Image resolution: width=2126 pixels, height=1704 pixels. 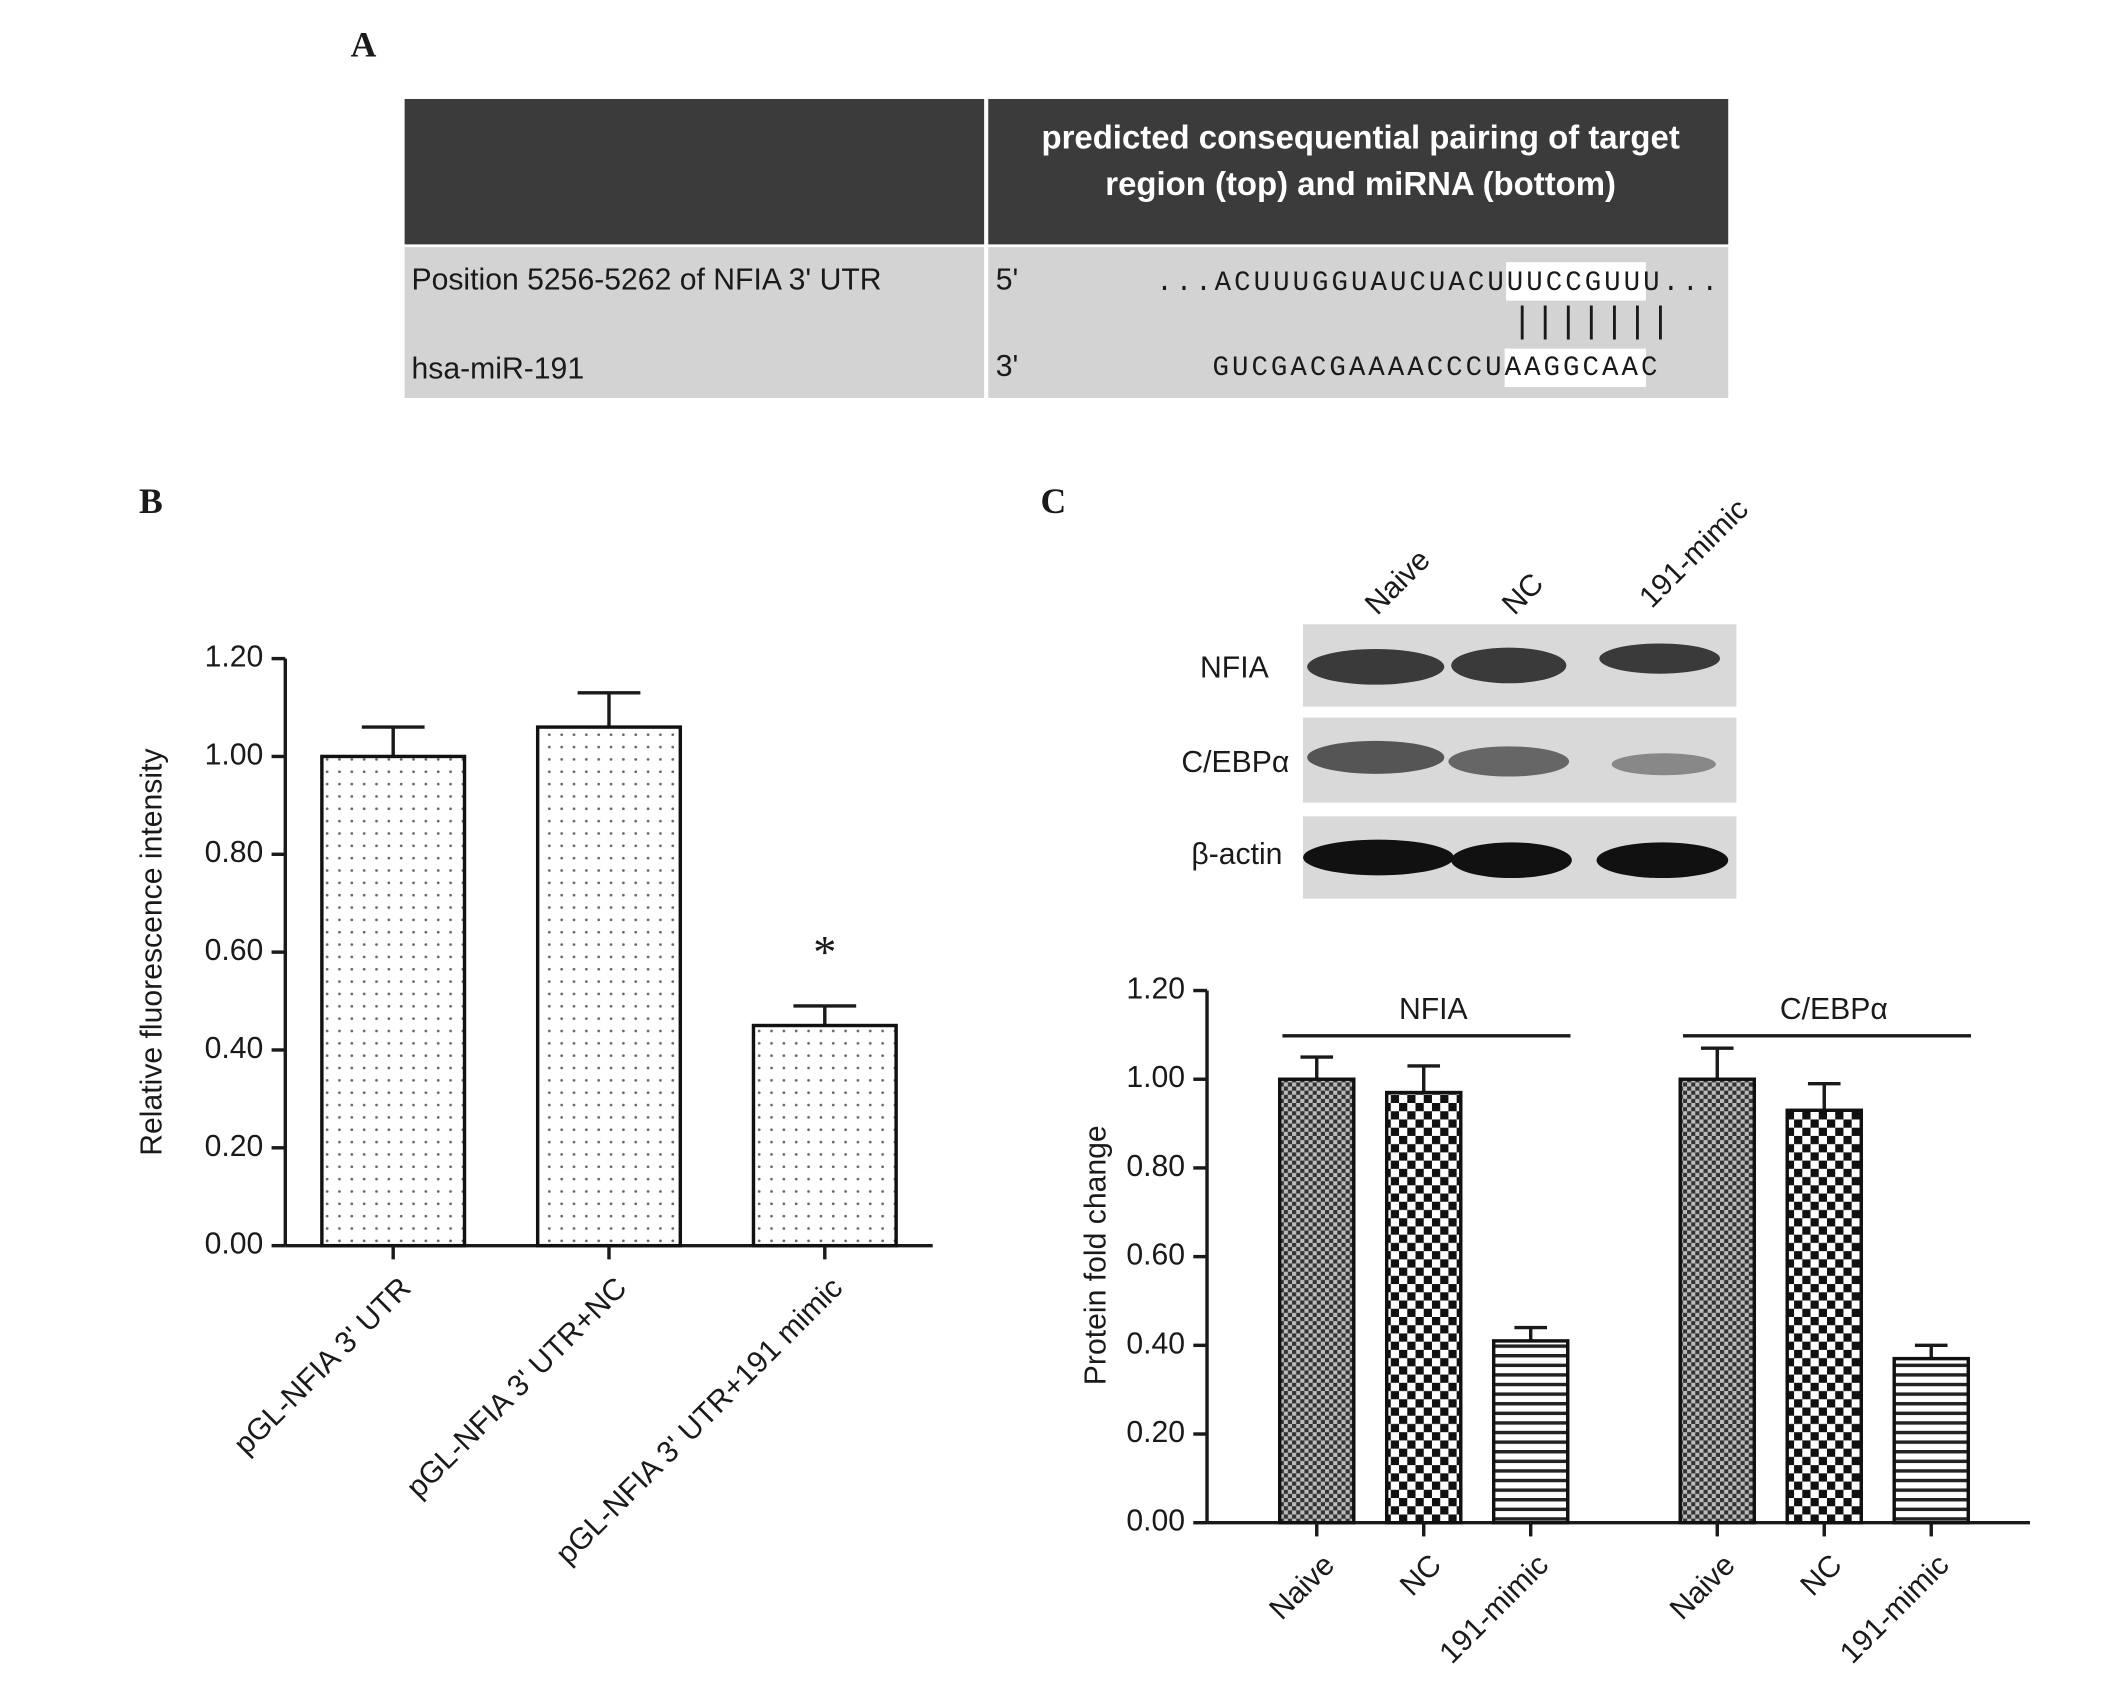 I want to click on panel-label: A, so click(x=364, y=44).